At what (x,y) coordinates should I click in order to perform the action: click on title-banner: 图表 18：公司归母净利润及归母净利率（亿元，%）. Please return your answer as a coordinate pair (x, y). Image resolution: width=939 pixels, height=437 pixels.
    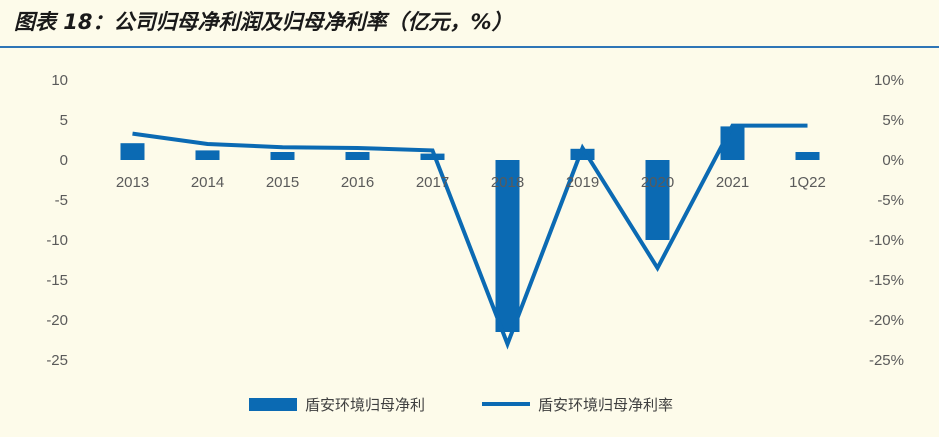
    Looking at the image, I should click on (469, 24).